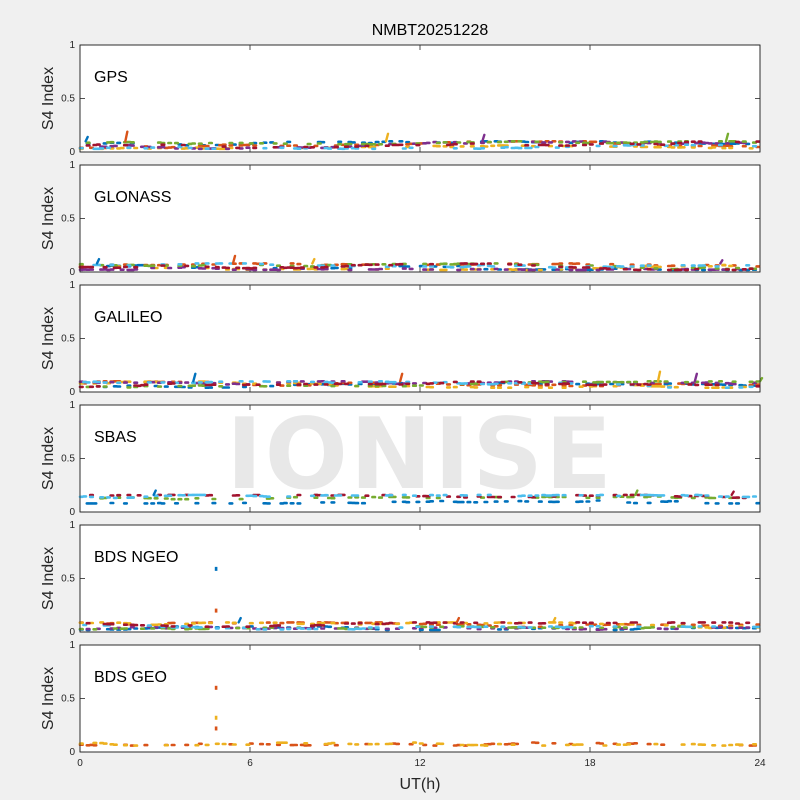 This screenshot has width=800, height=800. I want to click on panel-label: BDS NGEO, so click(136, 557).